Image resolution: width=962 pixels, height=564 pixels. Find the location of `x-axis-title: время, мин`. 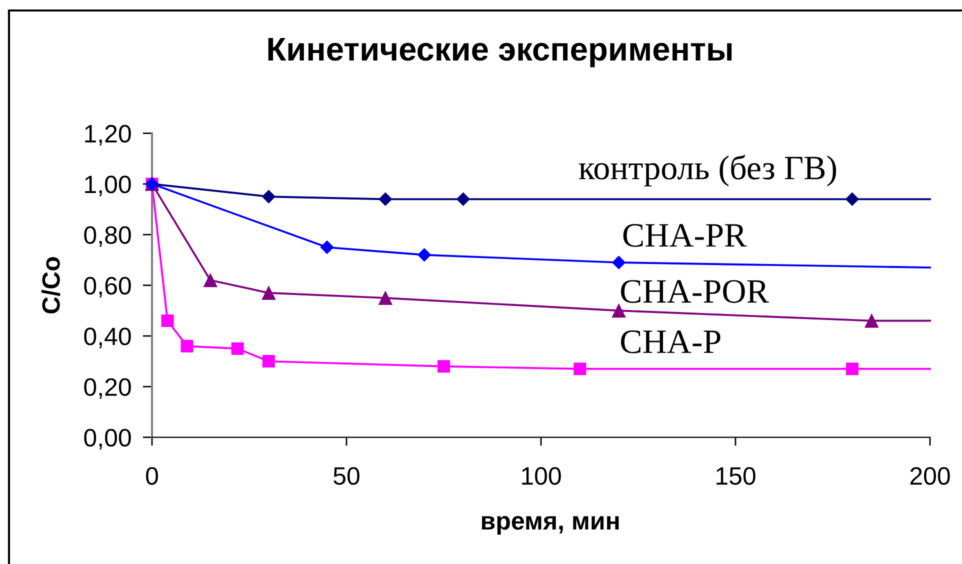

x-axis-title: время, мин is located at coordinates (550, 525).